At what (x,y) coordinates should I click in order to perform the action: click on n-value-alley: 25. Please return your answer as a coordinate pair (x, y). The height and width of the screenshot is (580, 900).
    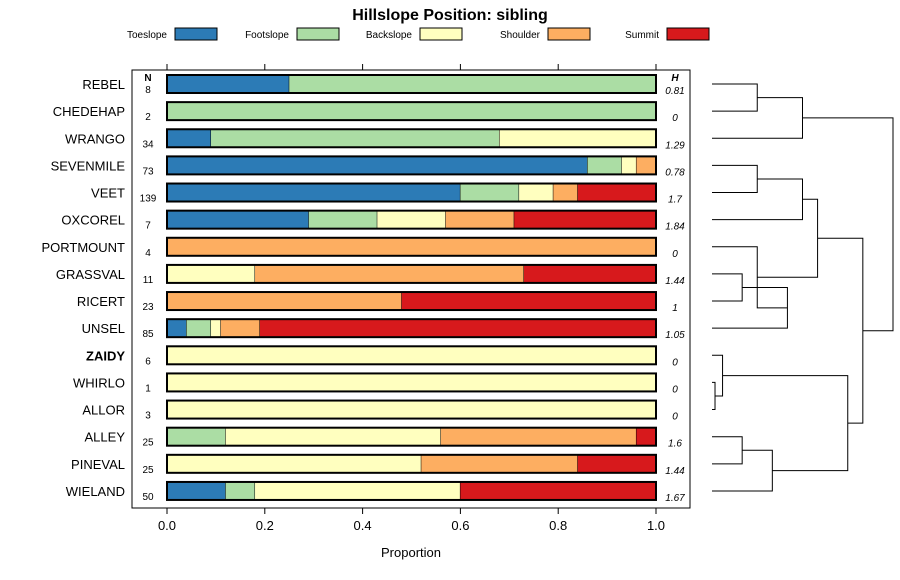
    Looking at the image, I should click on (148, 443).